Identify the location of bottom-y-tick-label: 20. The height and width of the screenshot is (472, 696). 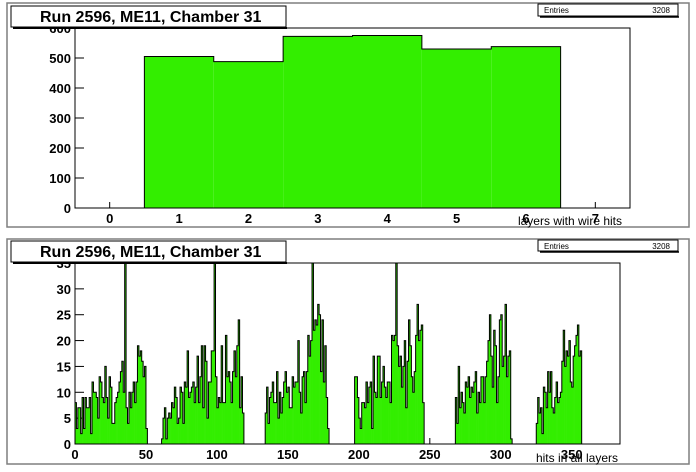
(64, 341).